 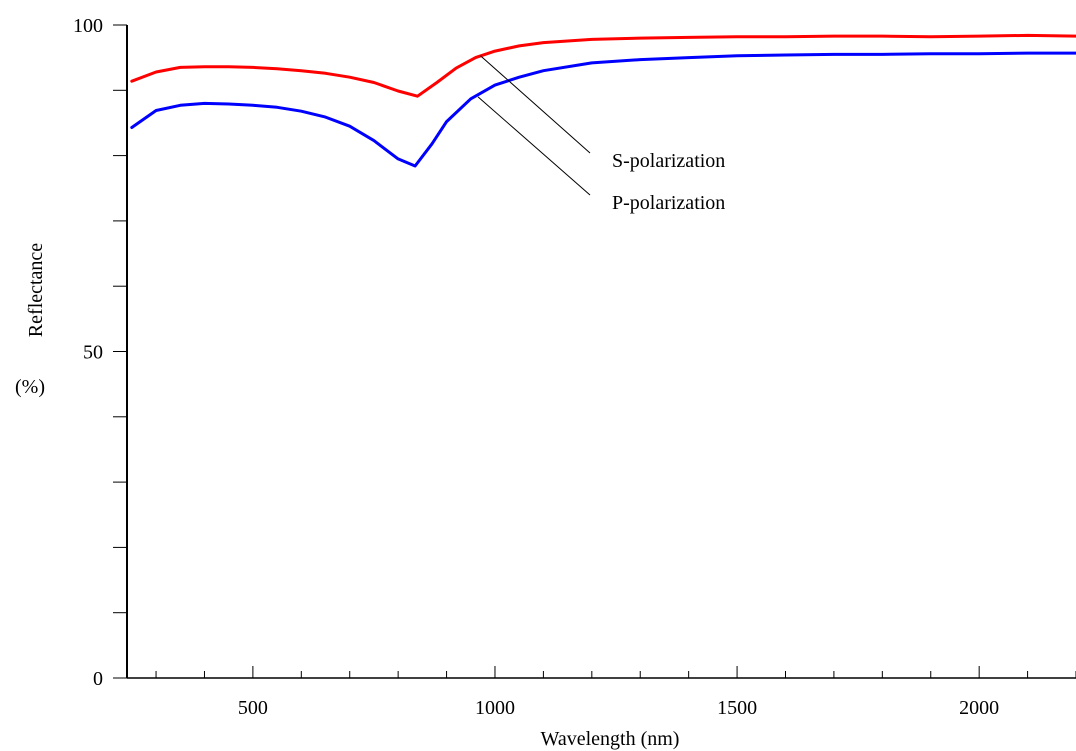 What do you see at coordinates (88, 26) in the screenshot?
I see `y-tick-label: 100` at bounding box center [88, 26].